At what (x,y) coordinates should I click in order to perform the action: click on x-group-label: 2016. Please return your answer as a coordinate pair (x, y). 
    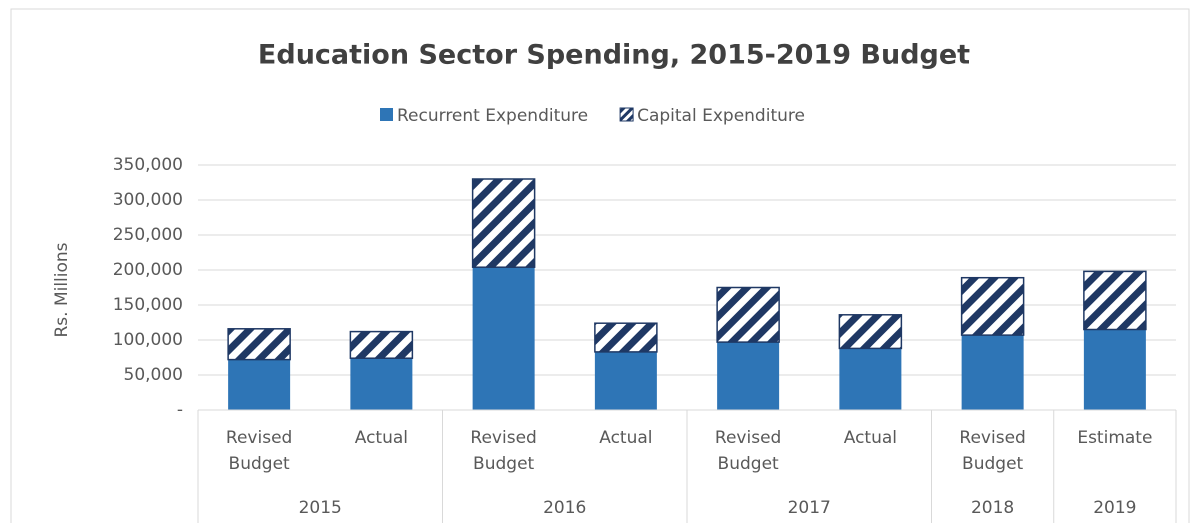
    Looking at the image, I should click on (565, 508).